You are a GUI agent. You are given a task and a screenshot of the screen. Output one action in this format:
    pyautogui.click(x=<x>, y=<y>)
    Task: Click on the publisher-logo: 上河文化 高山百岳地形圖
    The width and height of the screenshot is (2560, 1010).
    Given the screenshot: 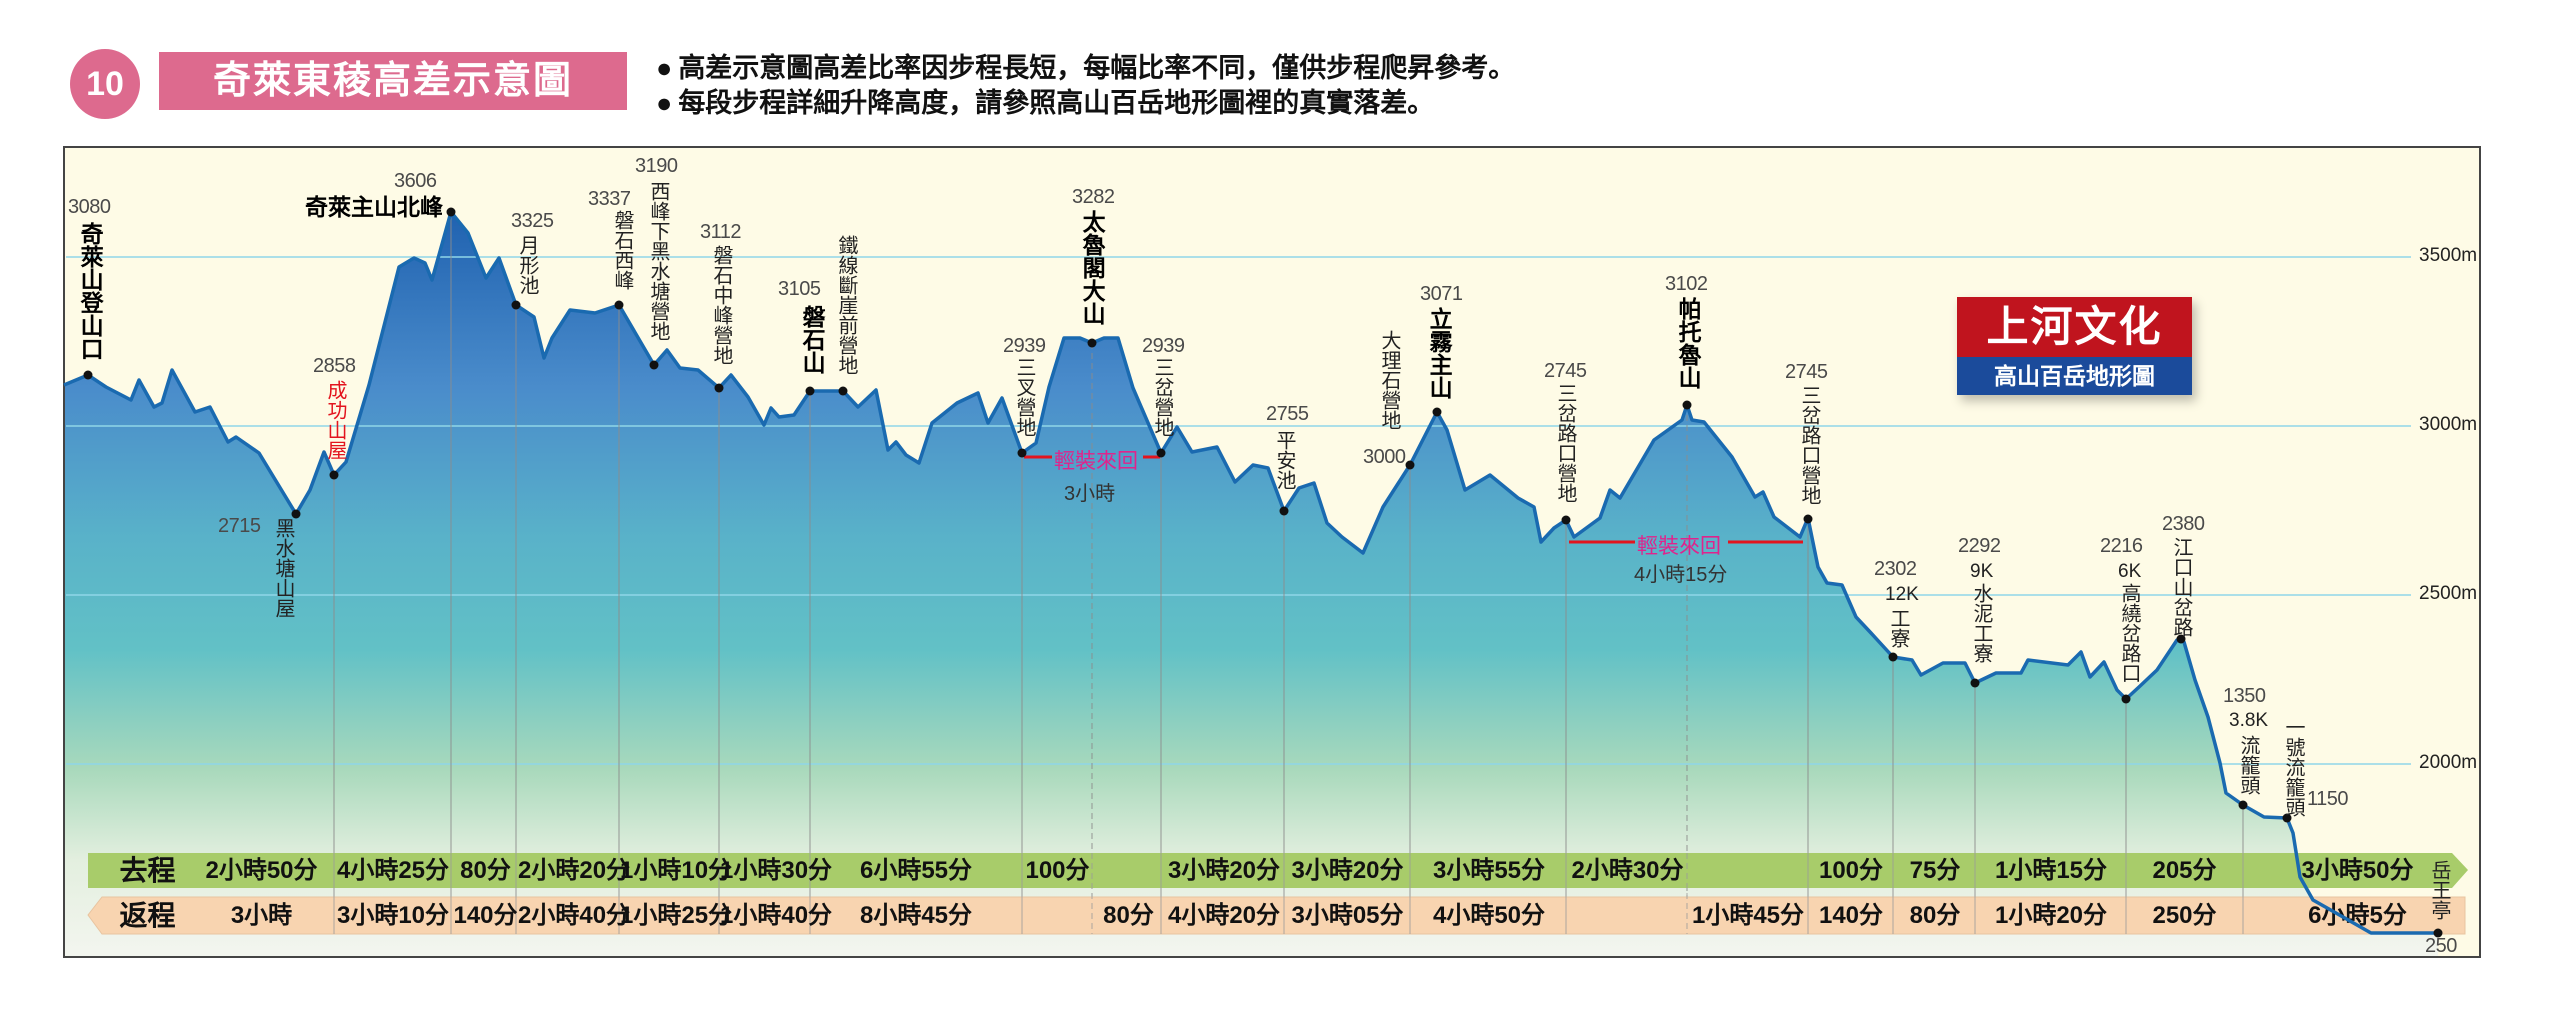 What is the action you would take?
    pyautogui.click(x=2074, y=346)
    